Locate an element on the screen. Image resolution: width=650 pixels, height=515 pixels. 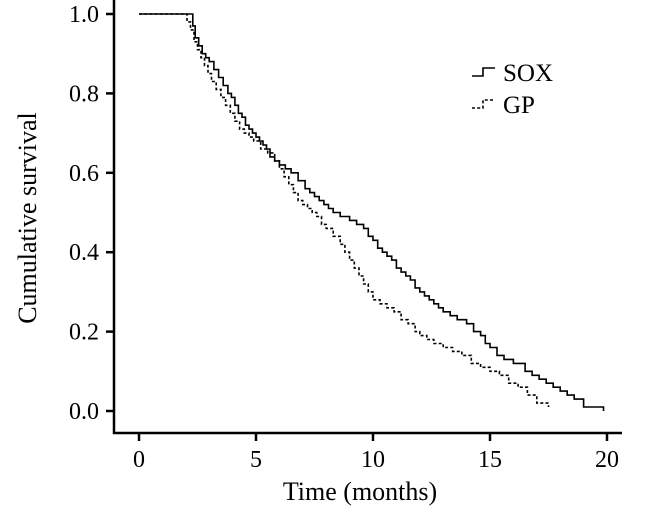
x-tick-label: 20 is located at coordinates (607, 460).